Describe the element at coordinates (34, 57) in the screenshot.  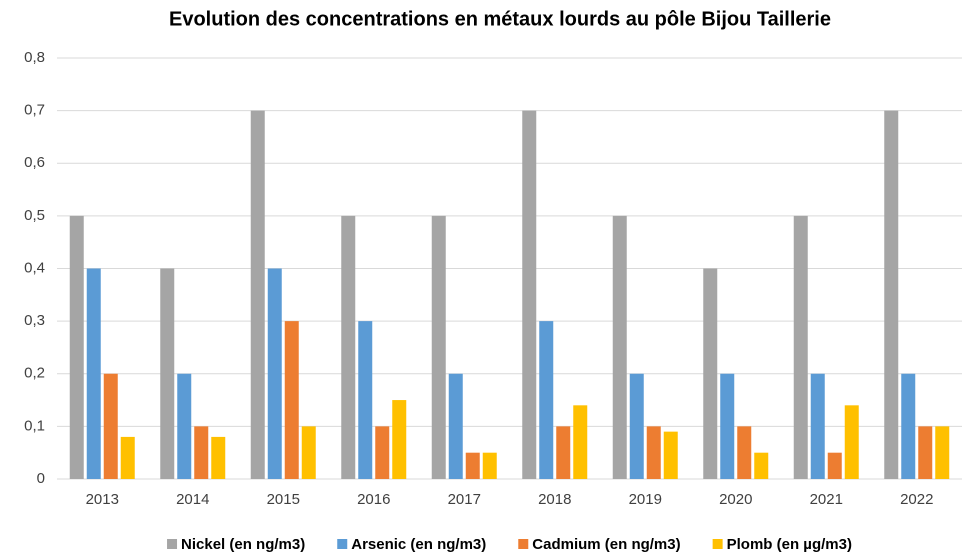
I see `y-tick-label: 0,8` at that location.